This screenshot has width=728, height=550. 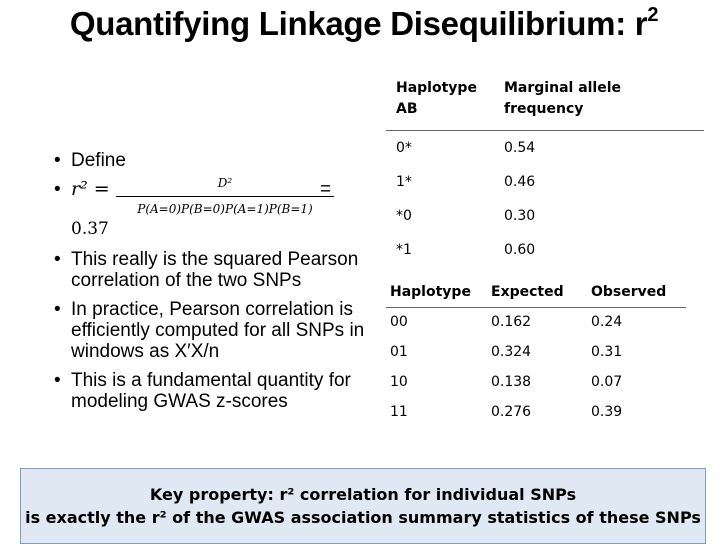 What do you see at coordinates (520, 216) in the screenshot?
I see `table1-cell: 0.30` at bounding box center [520, 216].